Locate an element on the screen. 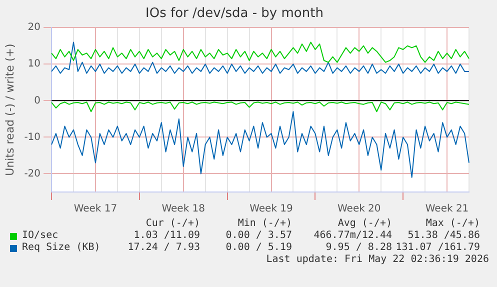 The height and width of the screenshot is (287, 497). text: Last update: Fri May 22 02:36:19 2026 is located at coordinates (377, 260).